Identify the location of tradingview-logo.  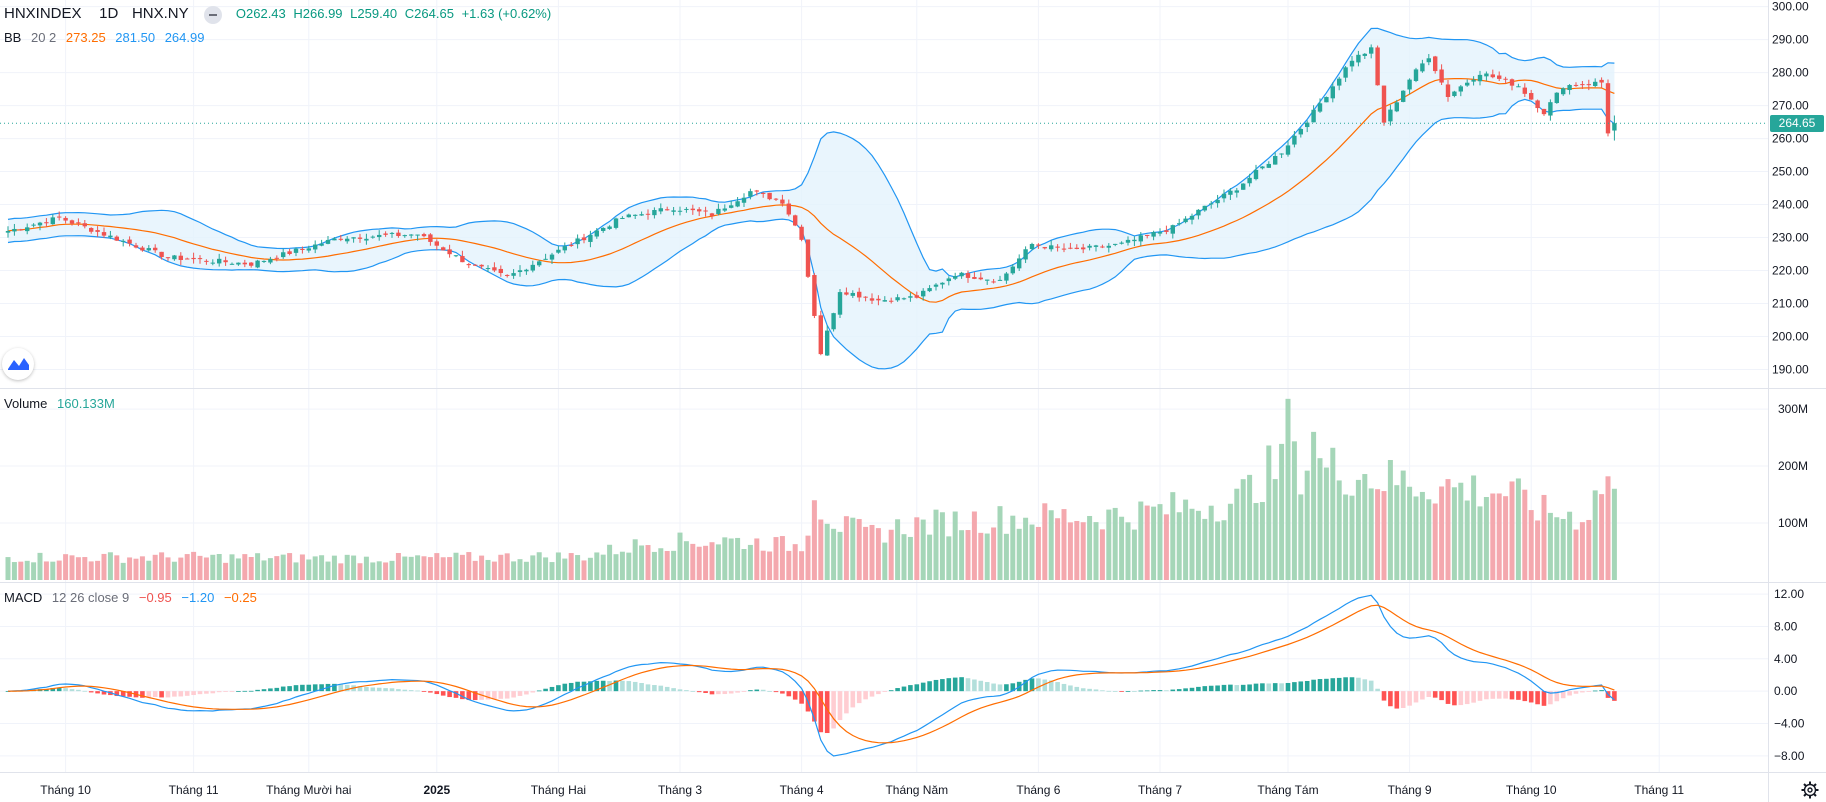
(18, 364).